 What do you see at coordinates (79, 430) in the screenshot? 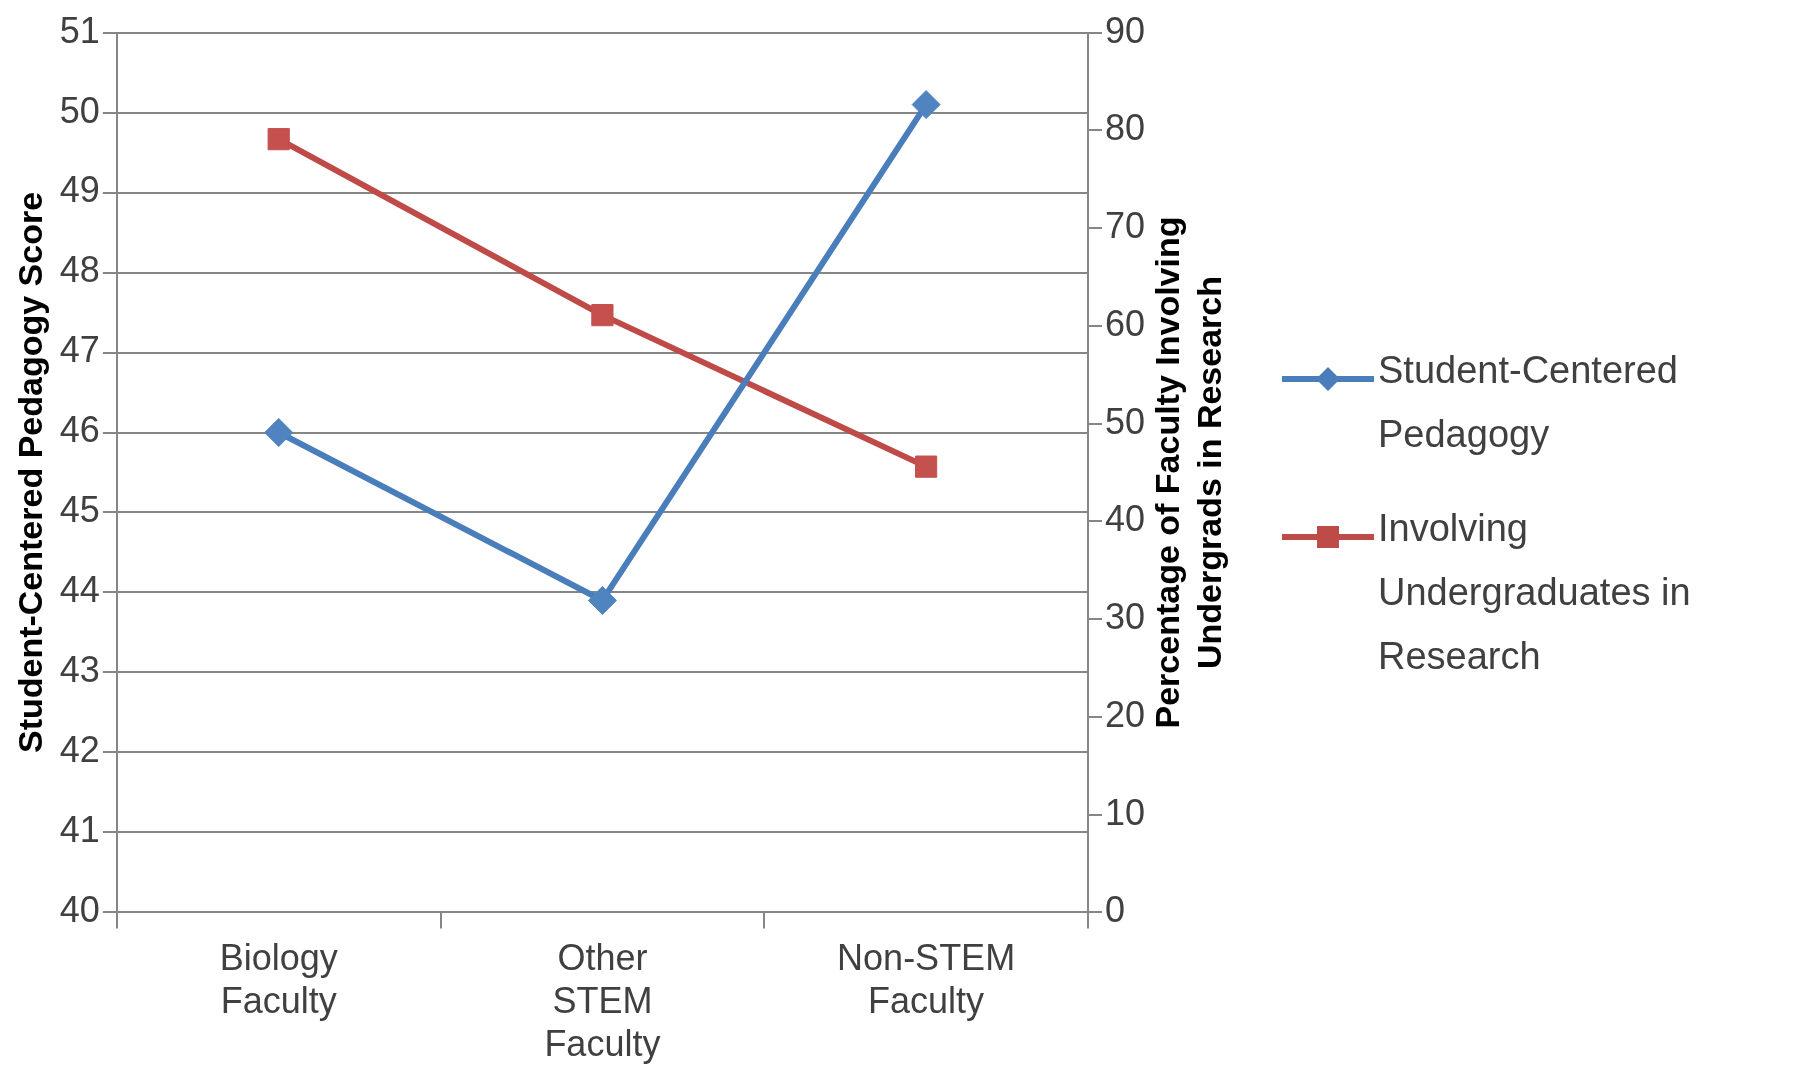
I see `y-tick-label: 46` at bounding box center [79, 430].